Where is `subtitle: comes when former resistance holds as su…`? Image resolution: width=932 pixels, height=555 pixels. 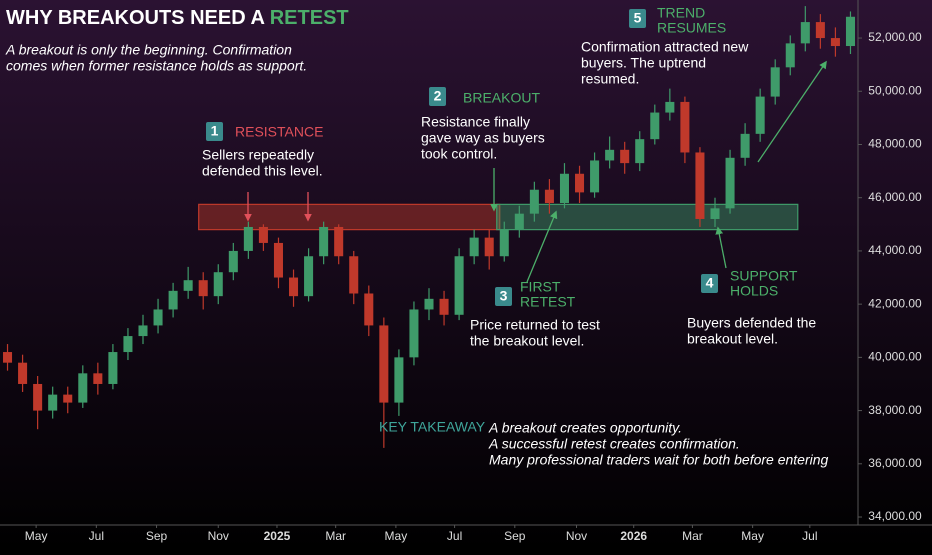
subtitle: comes when former resistance holds as su… is located at coordinates (156, 66).